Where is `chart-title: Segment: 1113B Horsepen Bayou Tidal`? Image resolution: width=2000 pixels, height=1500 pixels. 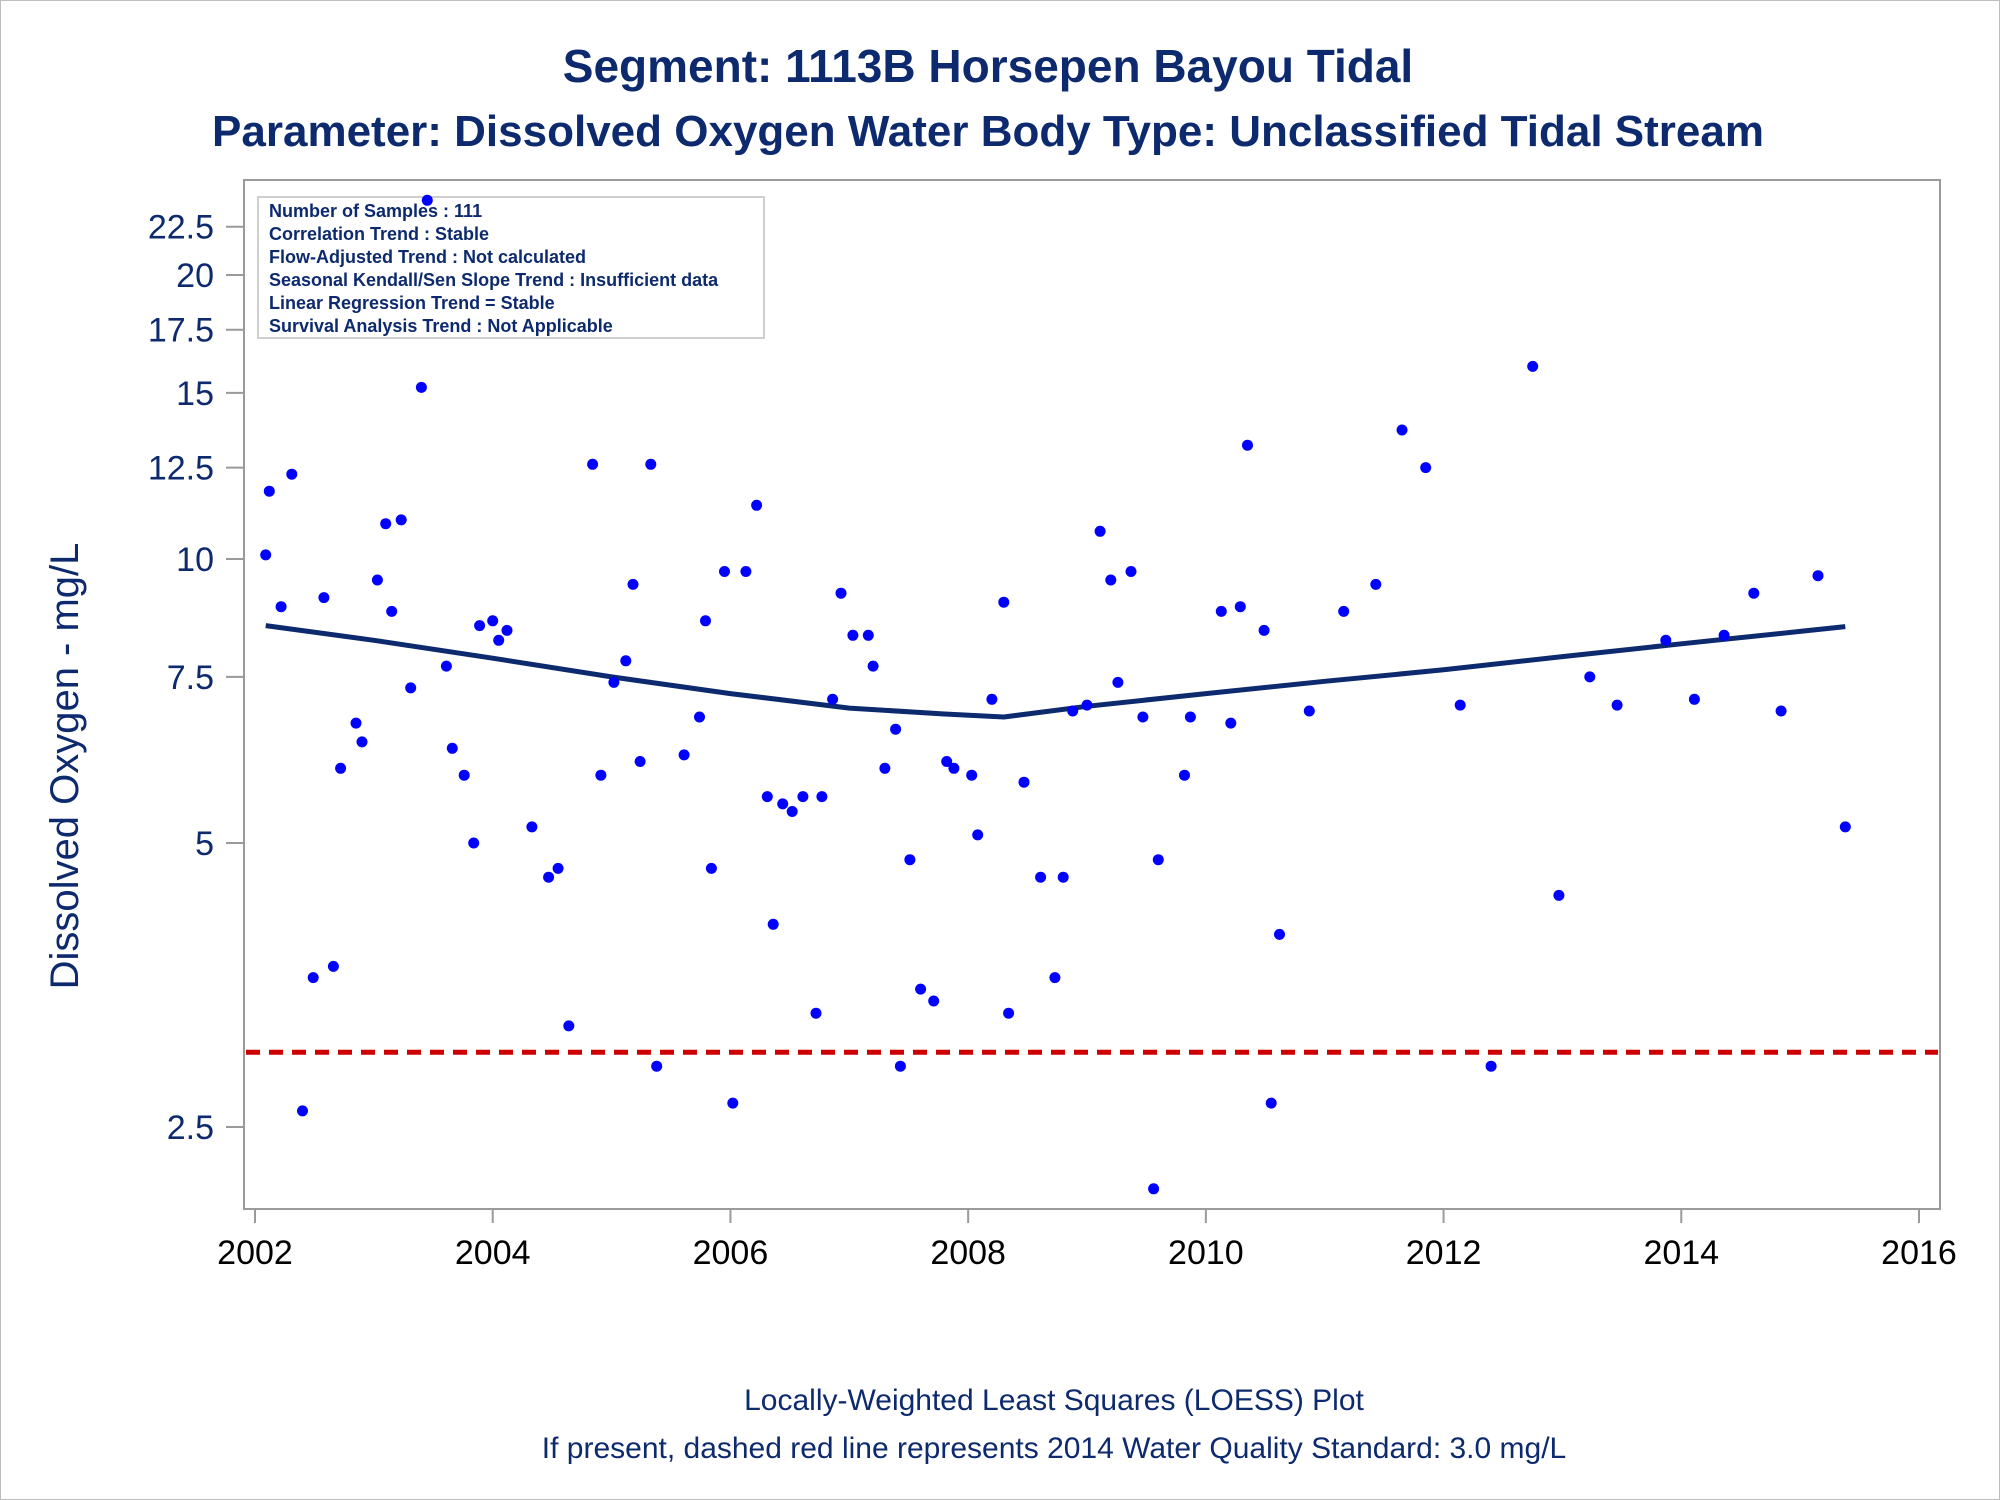 chart-title: Segment: 1113B Horsepen Bayou Tidal is located at coordinates (988, 66).